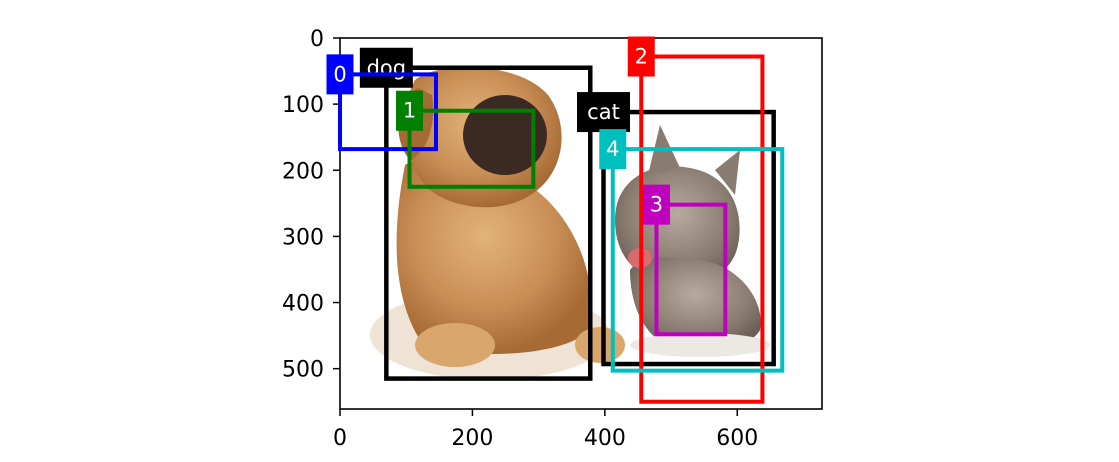 The image size is (1119, 462). I want to click on anchor-box-0-tag, so click(340, 74).